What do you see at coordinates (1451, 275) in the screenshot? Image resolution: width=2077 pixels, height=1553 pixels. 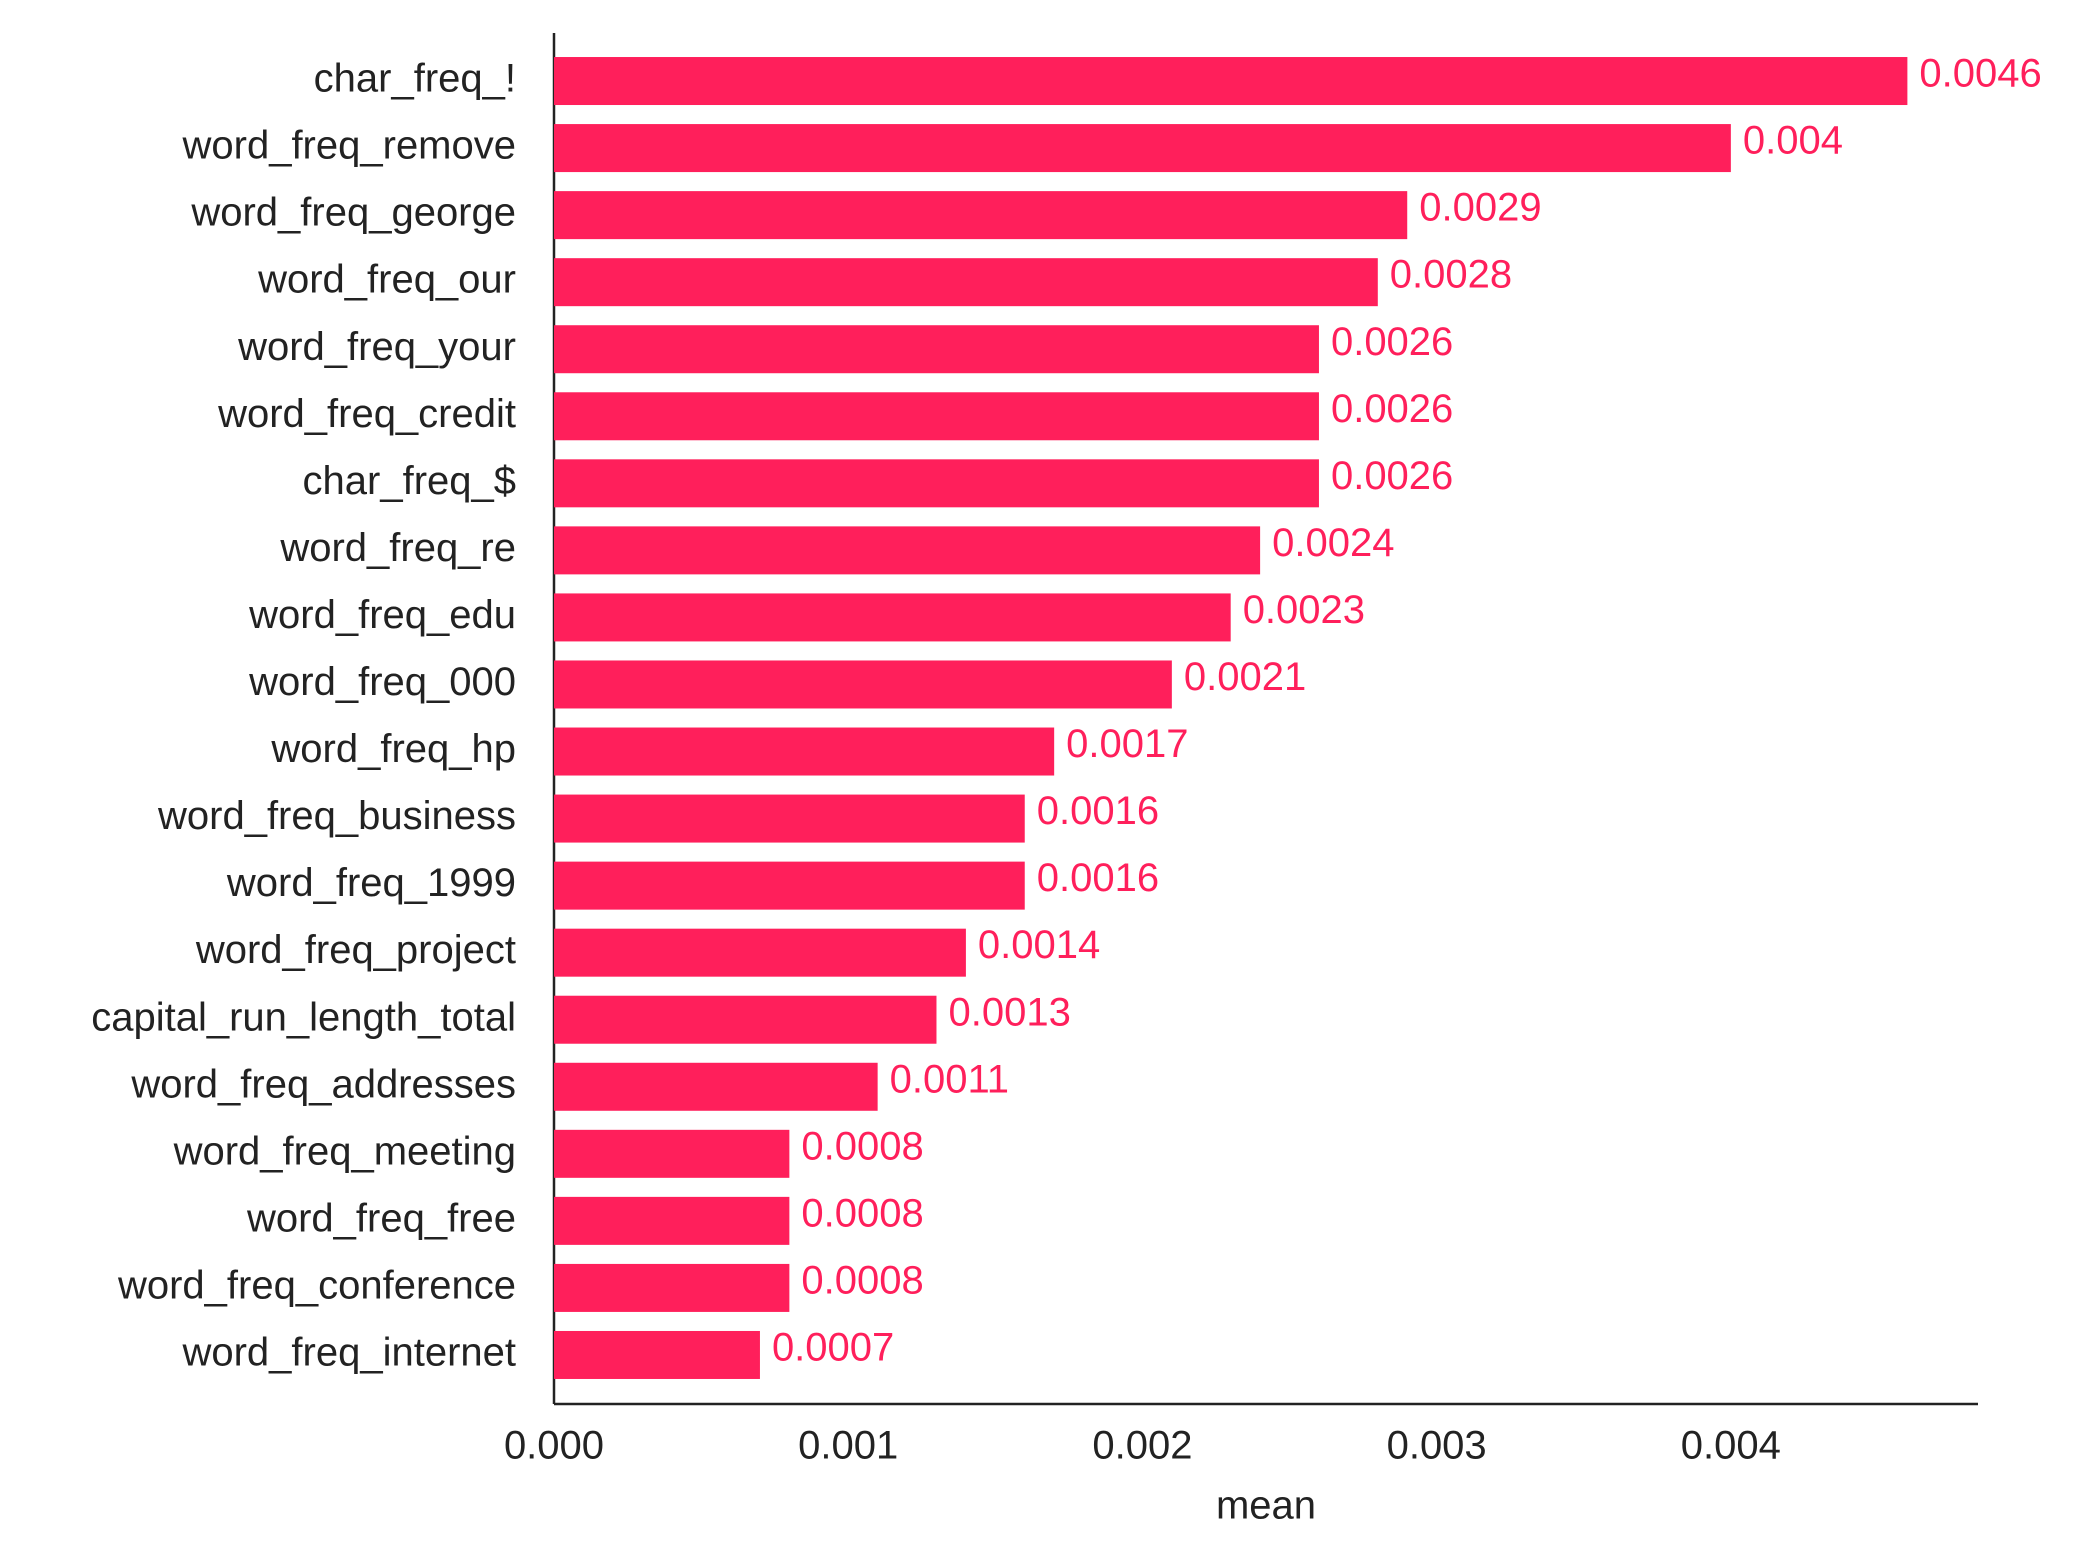 I see `value-label: 0.0028` at bounding box center [1451, 275].